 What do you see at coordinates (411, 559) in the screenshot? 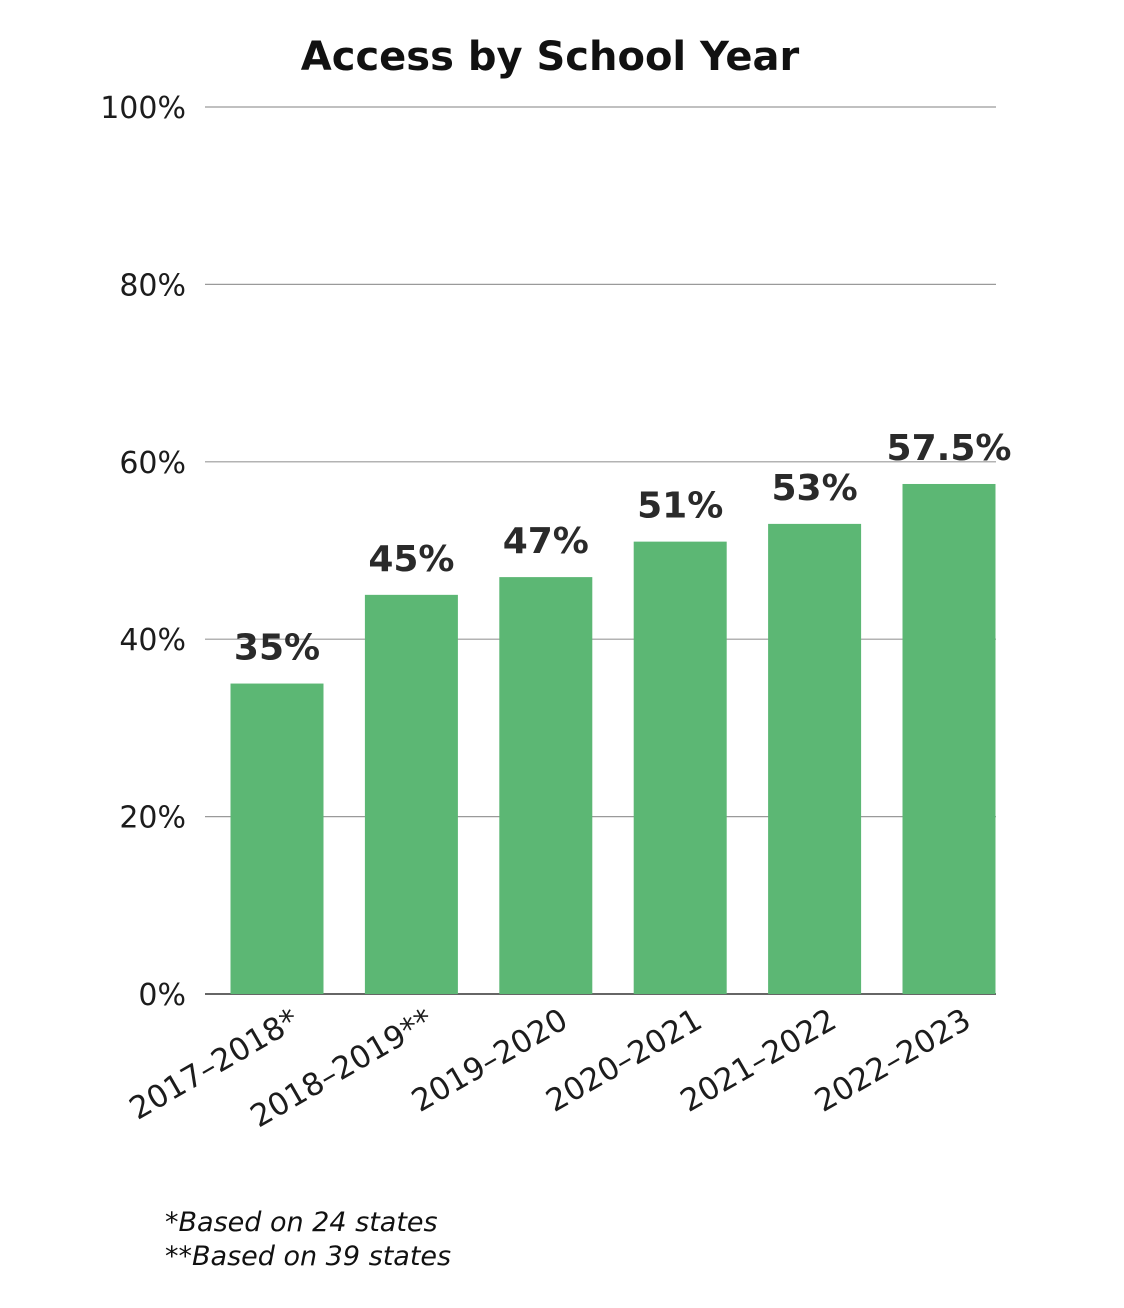
I see `data-label: 45%` at bounding box center [411, 559].